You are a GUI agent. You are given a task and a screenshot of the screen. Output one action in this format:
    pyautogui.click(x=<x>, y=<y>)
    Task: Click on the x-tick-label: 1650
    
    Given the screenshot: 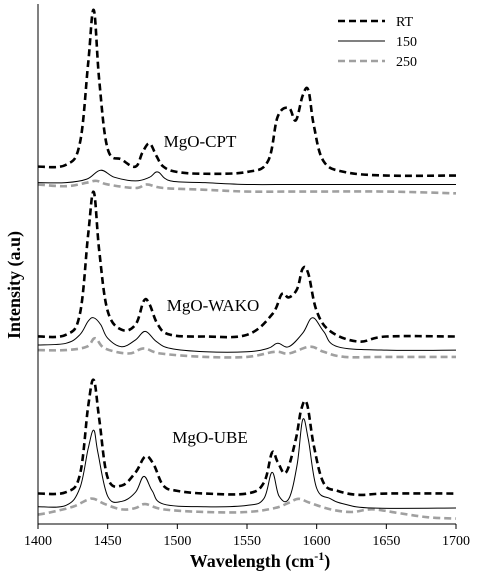 What is the action you would take?
    pyautogui.click(x=386, y=541)
    